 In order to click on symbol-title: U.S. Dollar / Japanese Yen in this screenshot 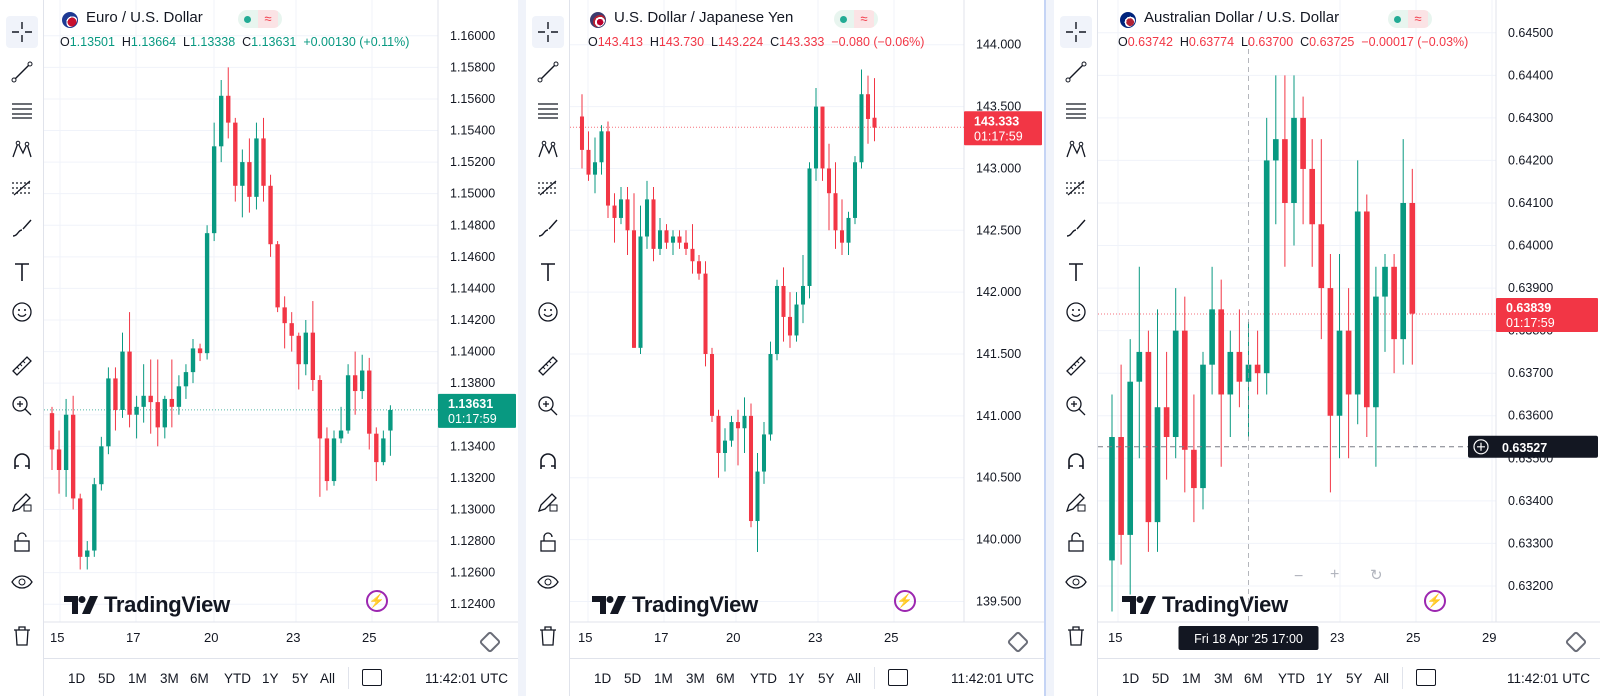, I will do `click(704, 17)`.